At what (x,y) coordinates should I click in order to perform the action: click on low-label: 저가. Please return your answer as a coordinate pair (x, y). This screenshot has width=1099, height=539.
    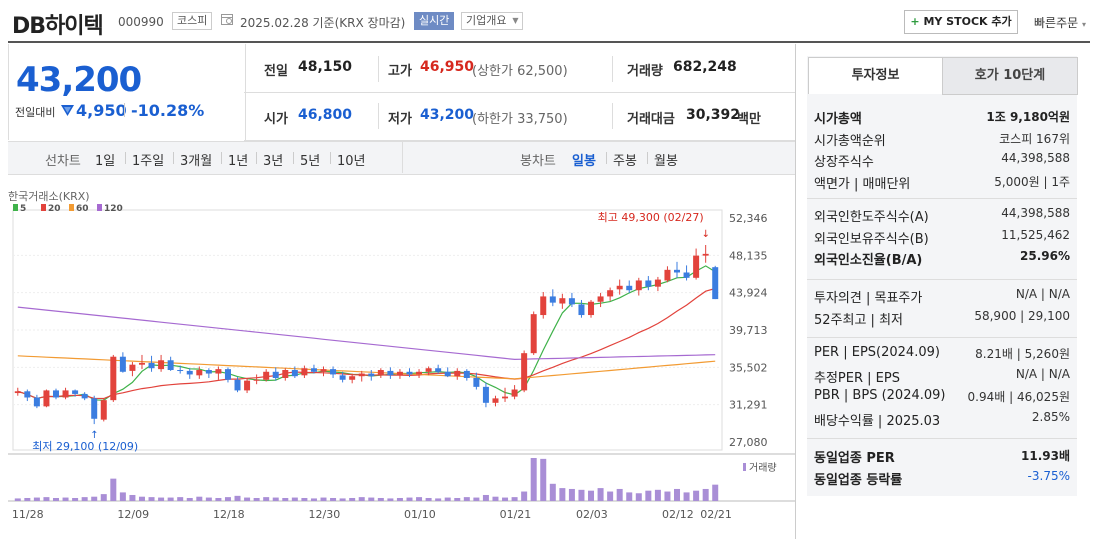
    Looking at the image, I should click on (400, 119).